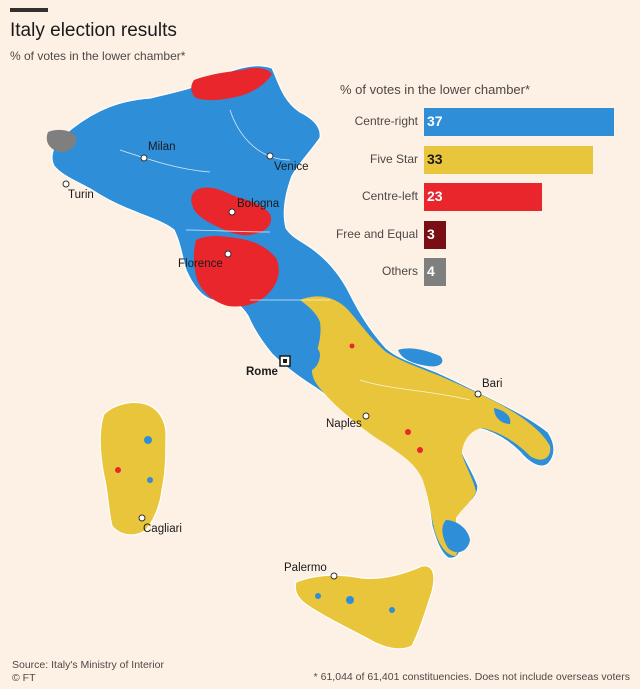  What do you see at coordinates (24, 678) in the screenshot?
I see `credit-text: © FT` at bounding box center [24, 678].